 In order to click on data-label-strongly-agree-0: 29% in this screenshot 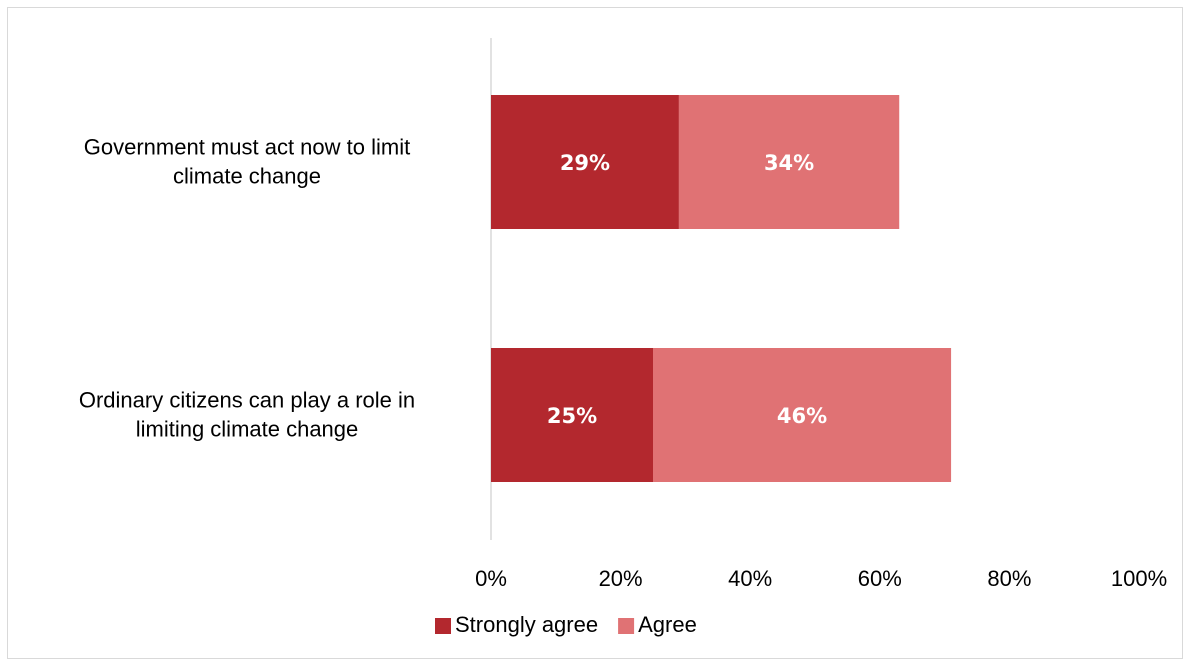, I will do `click(585, 163)`.